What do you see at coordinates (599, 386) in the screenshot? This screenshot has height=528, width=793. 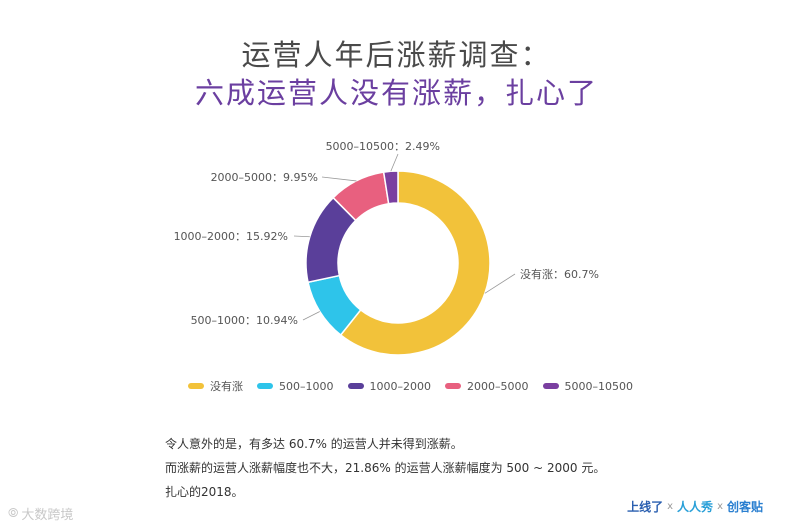 I see `legend-label-4: 5000–10500` at bounding box center [599, 386].